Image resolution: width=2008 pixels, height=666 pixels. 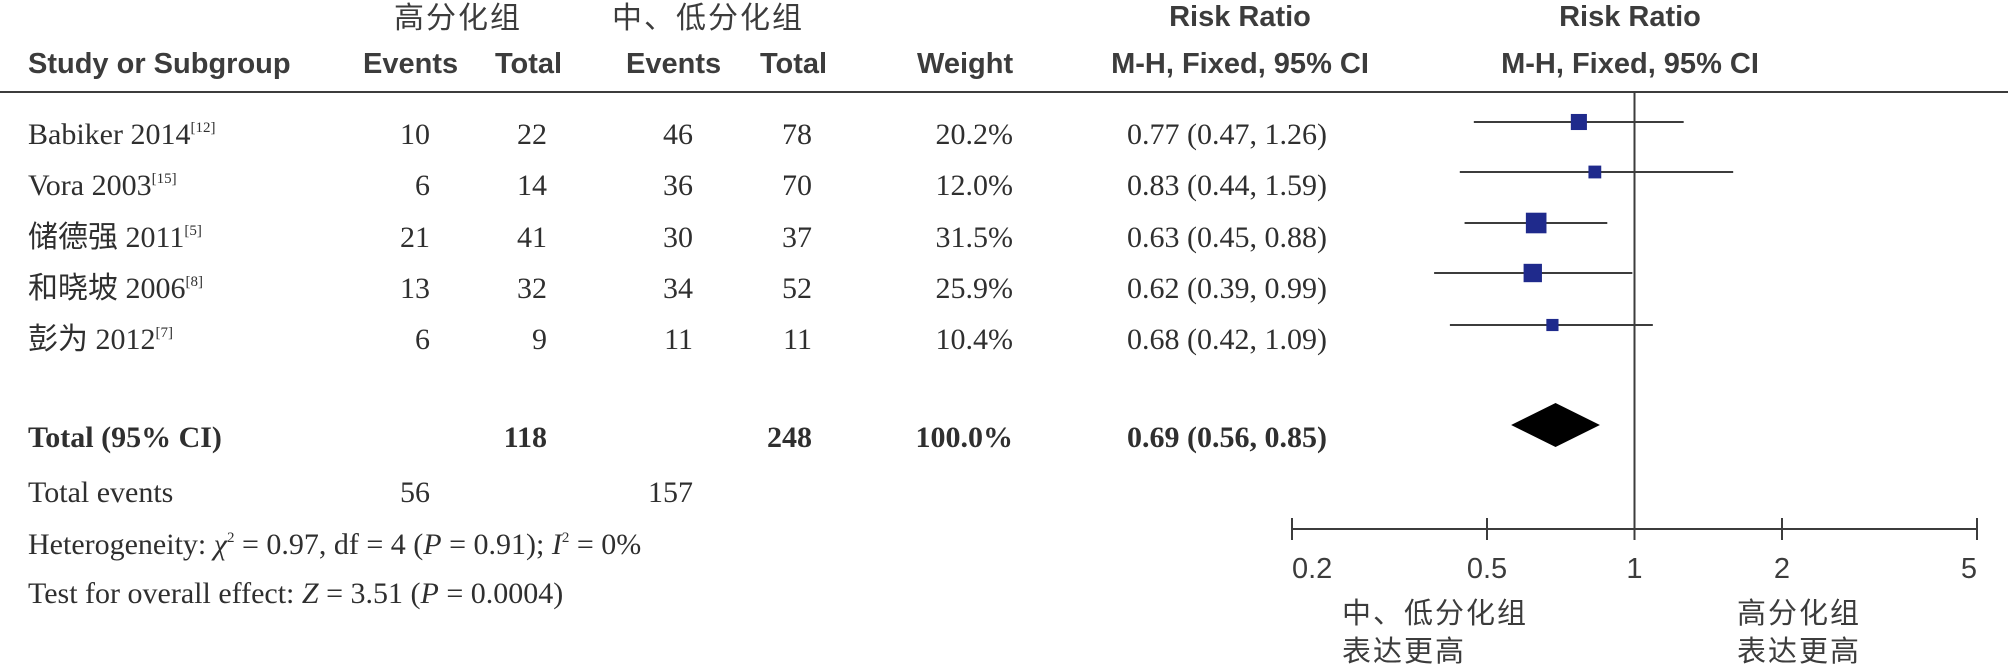 I want to click on risk-ratio-header-2: Risk Ratio, so click(x=1630, y=17).